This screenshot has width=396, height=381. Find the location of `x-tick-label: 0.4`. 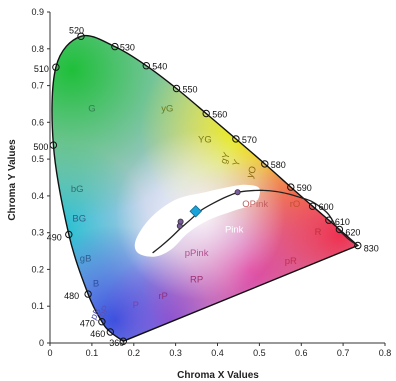

x-tick-label: 0.4 is located at coordinates (217, 353).